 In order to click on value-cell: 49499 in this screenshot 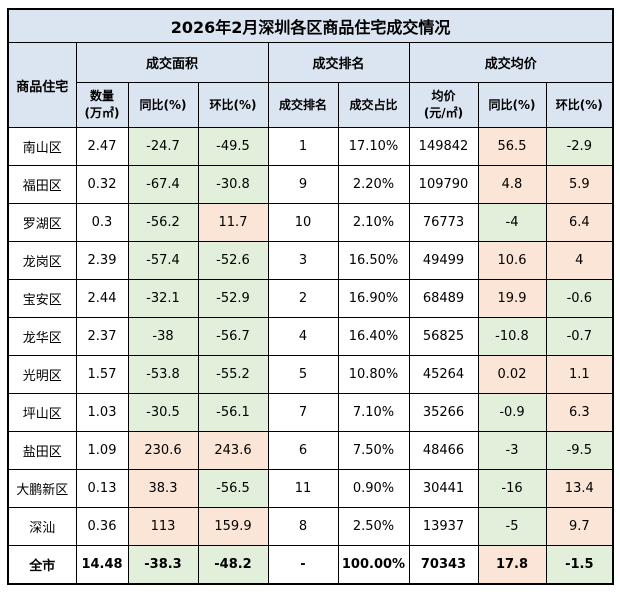, I will do `click(443, 260)`.